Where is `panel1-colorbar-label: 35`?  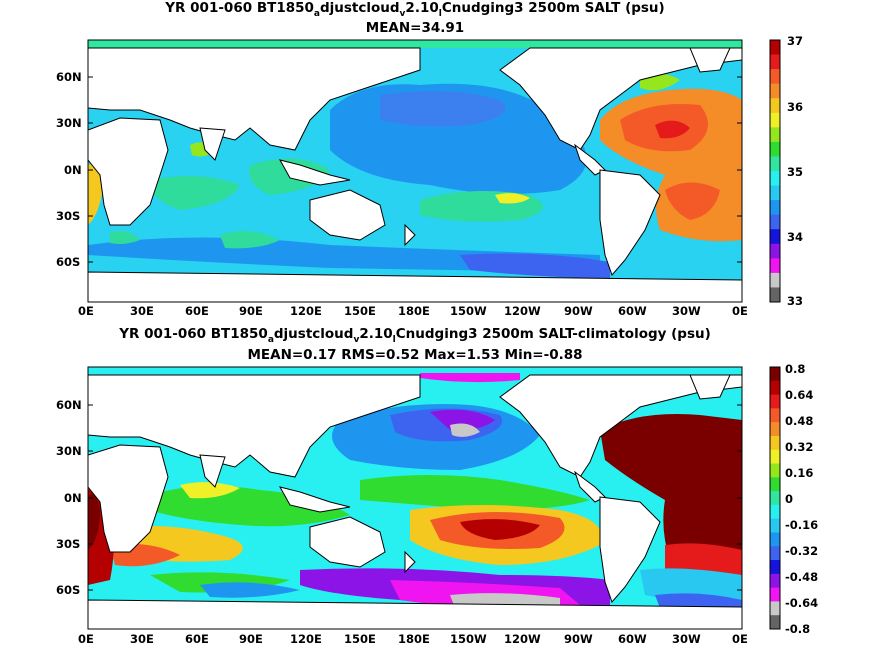
panel1-colorbar-label: 35 is located at coordinates (795, 172).